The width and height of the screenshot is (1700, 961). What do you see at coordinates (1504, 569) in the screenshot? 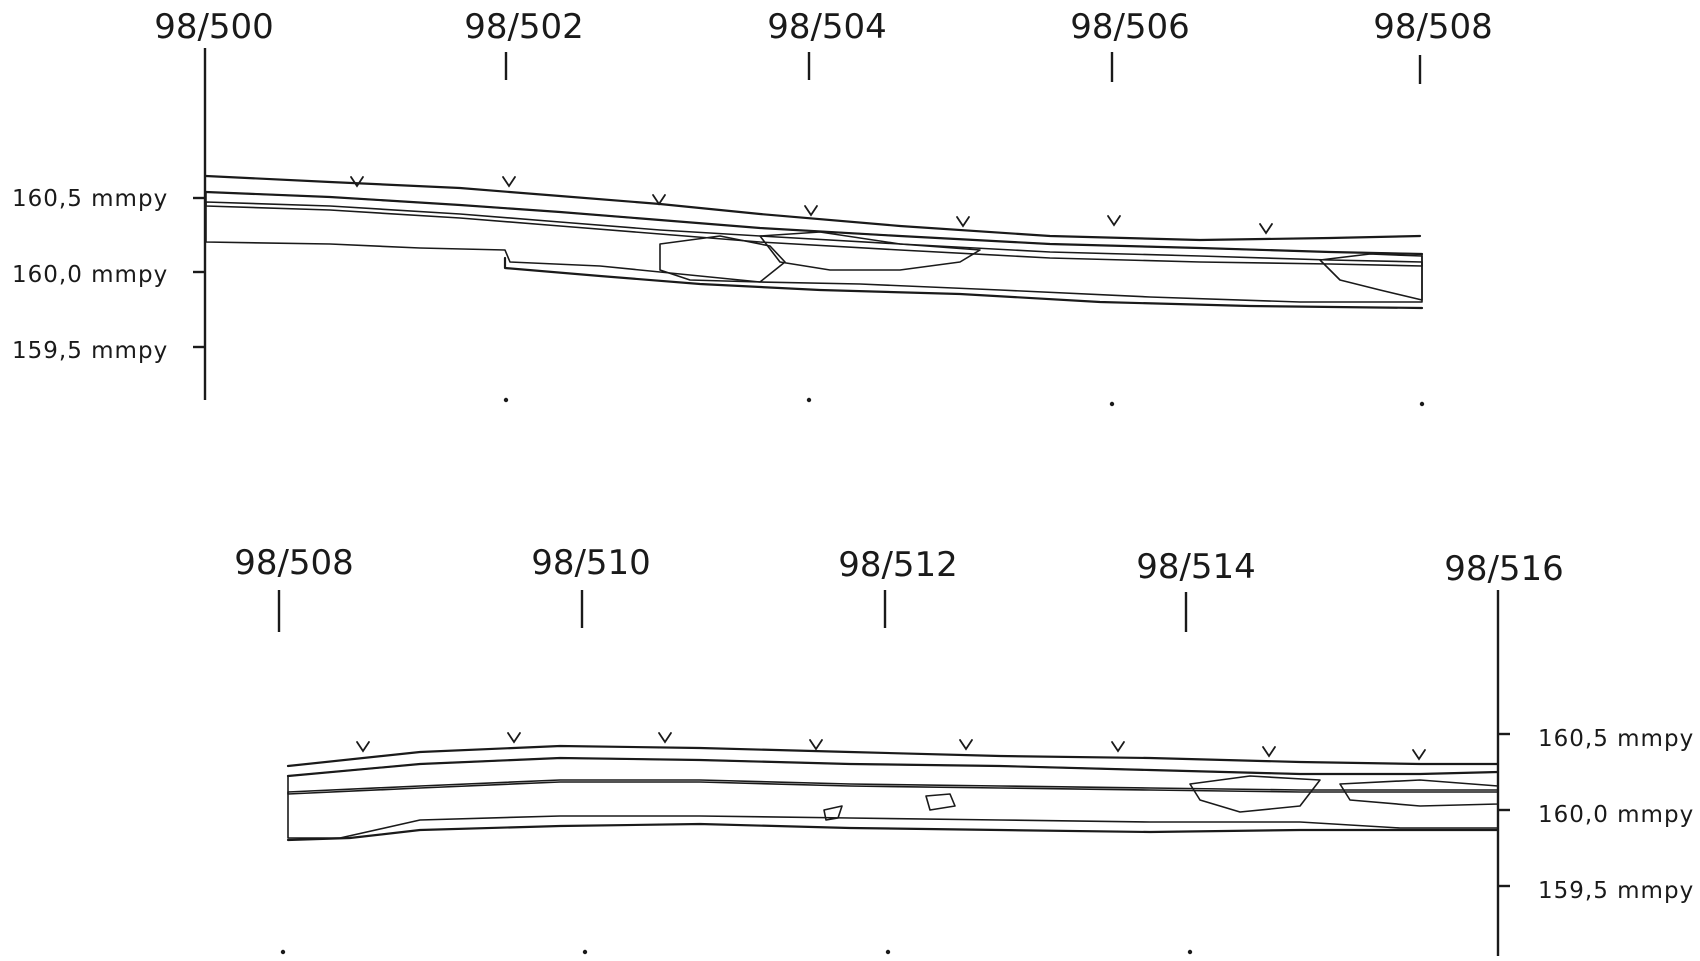
I see `station-label: 98/516` at bounding box center [1504, 569].